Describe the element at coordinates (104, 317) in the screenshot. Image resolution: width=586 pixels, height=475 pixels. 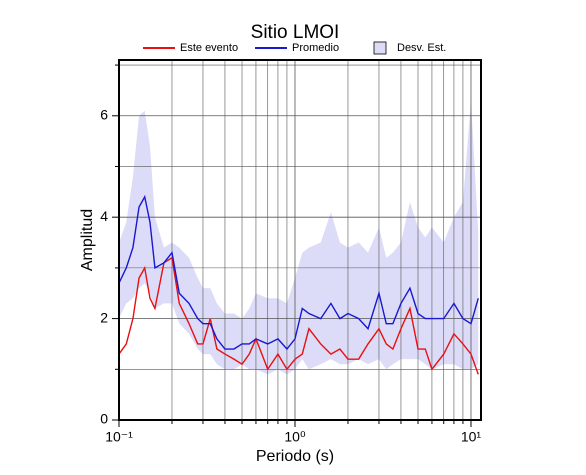
I see `y-tick-label: 2` at that location.